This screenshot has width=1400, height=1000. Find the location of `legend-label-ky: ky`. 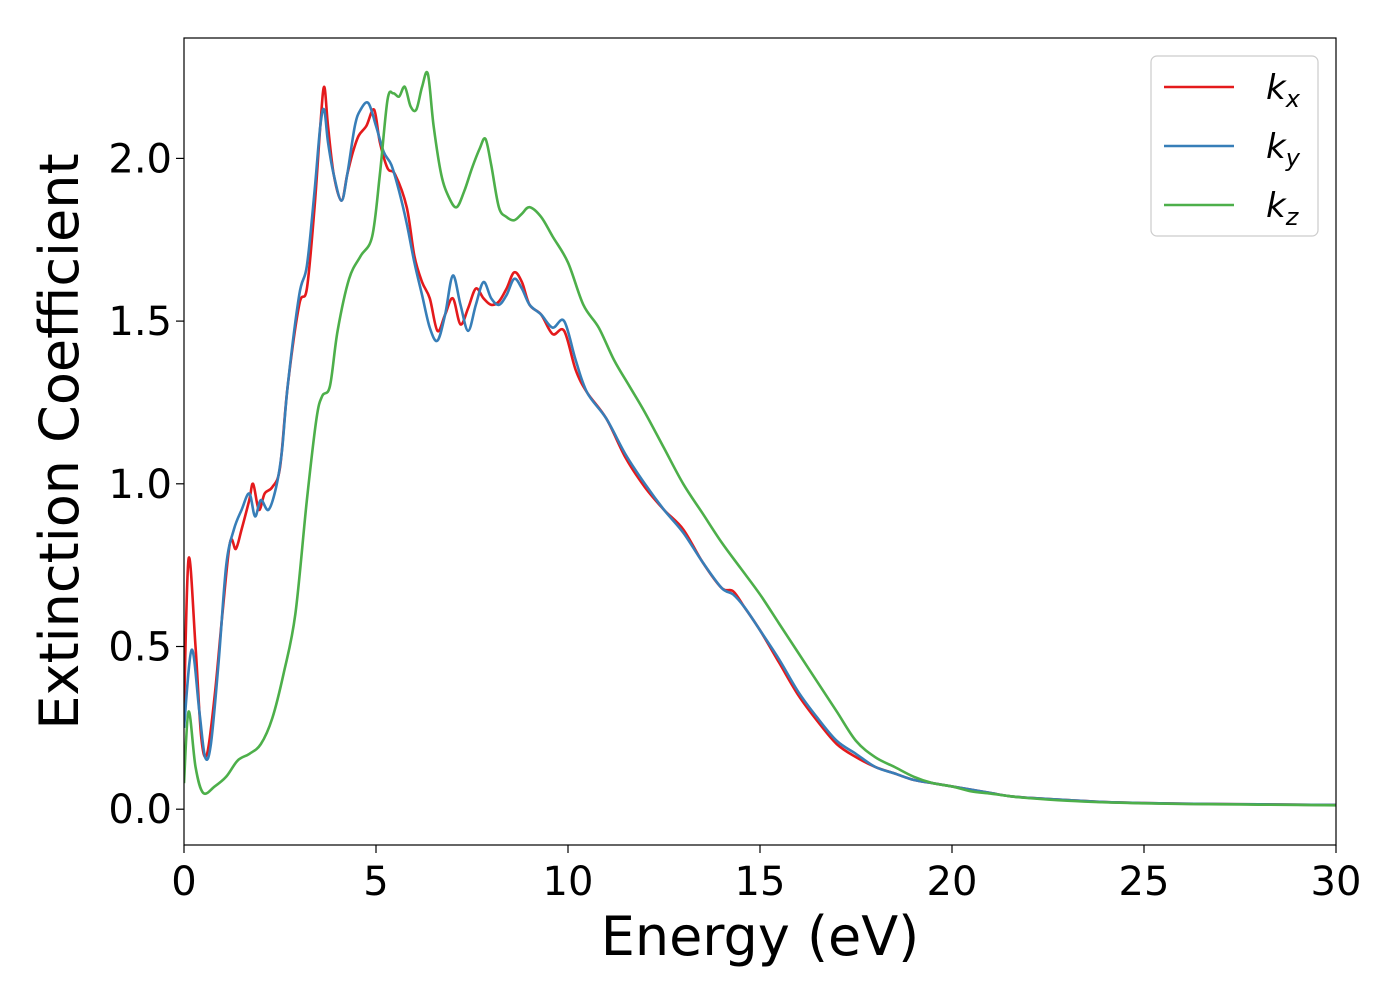

legend-label-ky: ky is located at coordinates (1283, 149).